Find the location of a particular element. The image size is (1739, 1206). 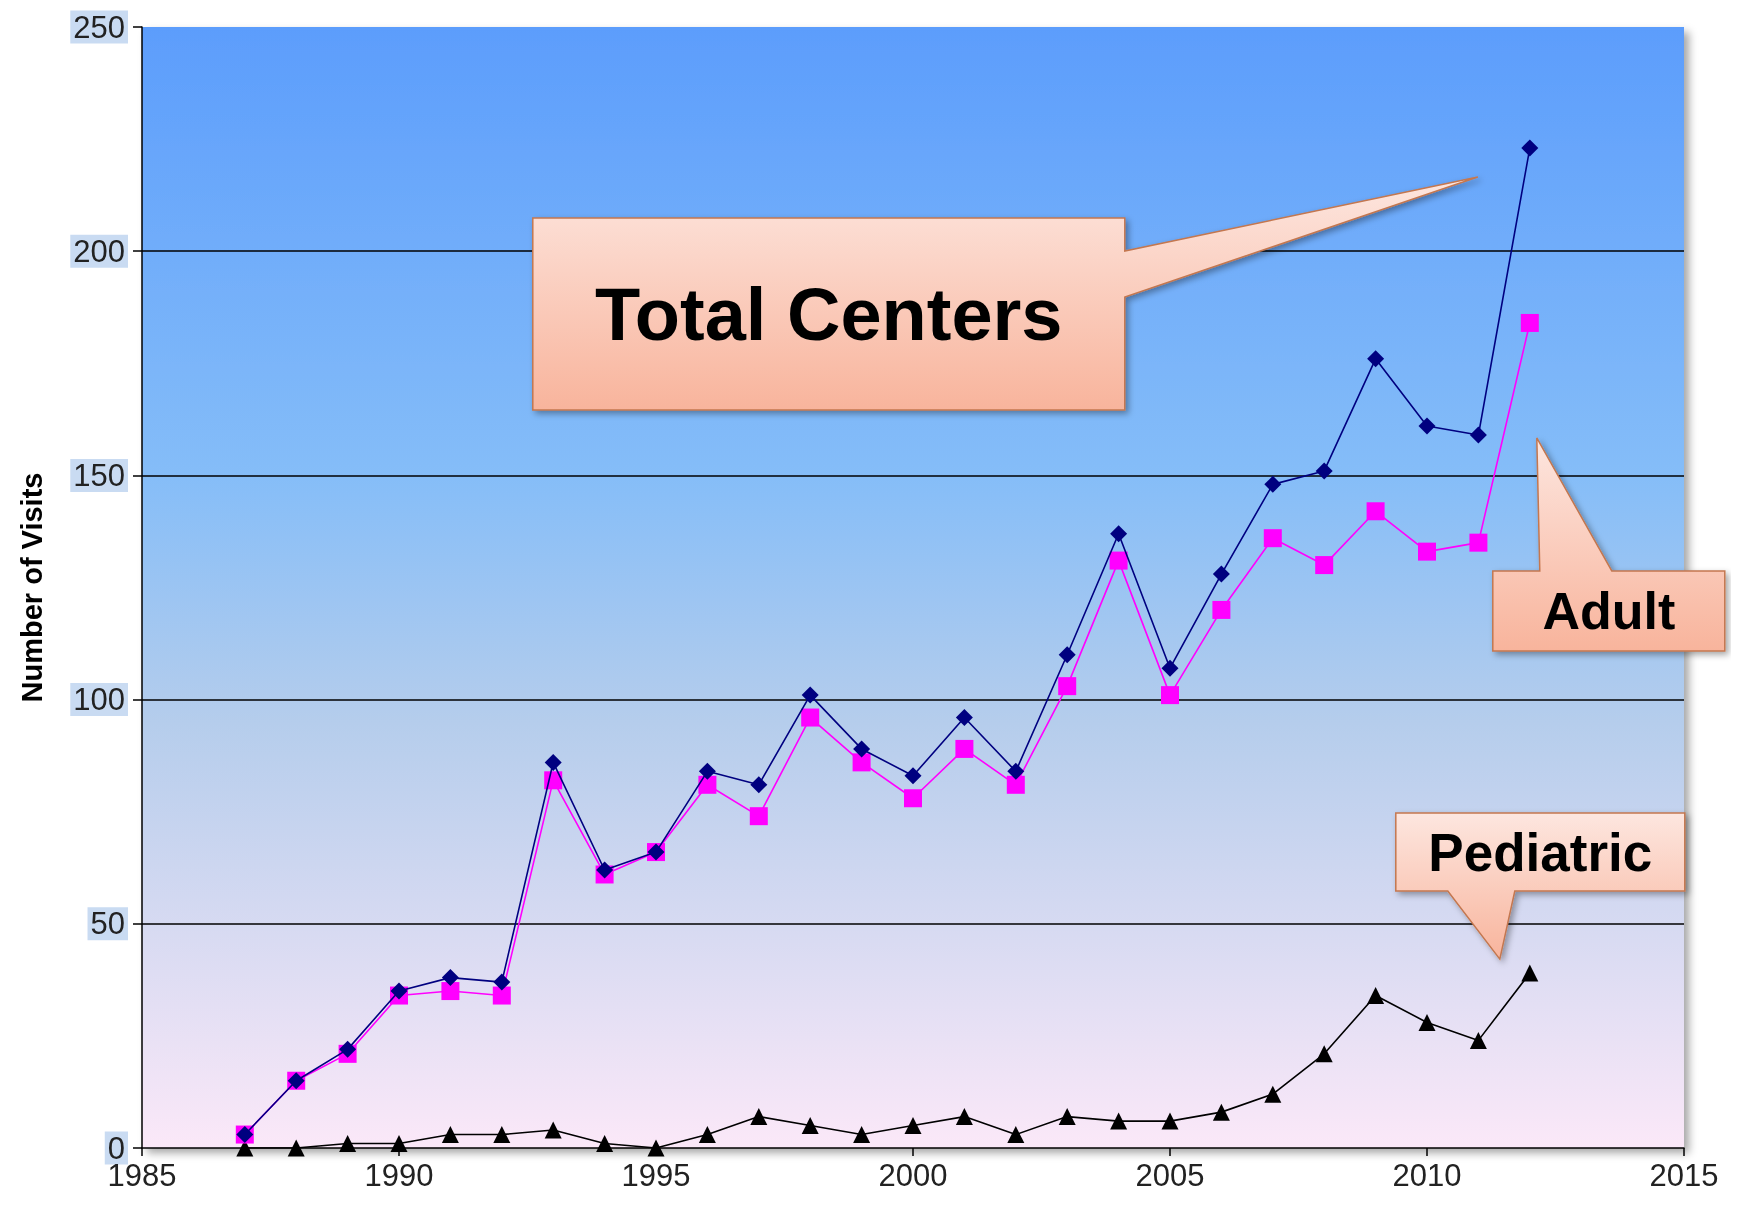

y-tick-label: 50 is located at coordinates (107, 924).